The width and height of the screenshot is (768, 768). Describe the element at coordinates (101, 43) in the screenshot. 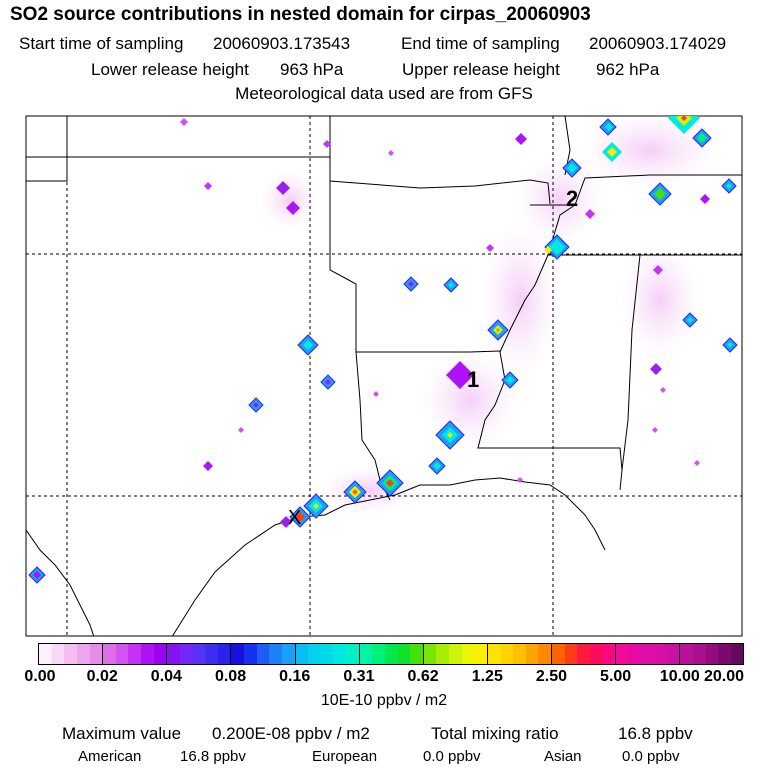

I see `start-time-label: Start time of sampling` at that location.